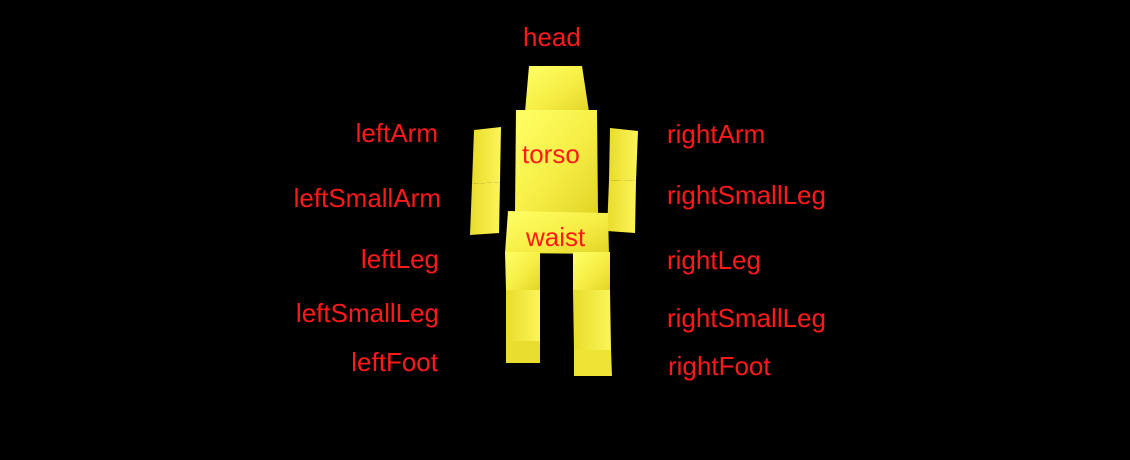 This screenshot has height=460, width=1130. I want to click on label-waist: waist, so click(556, 237).